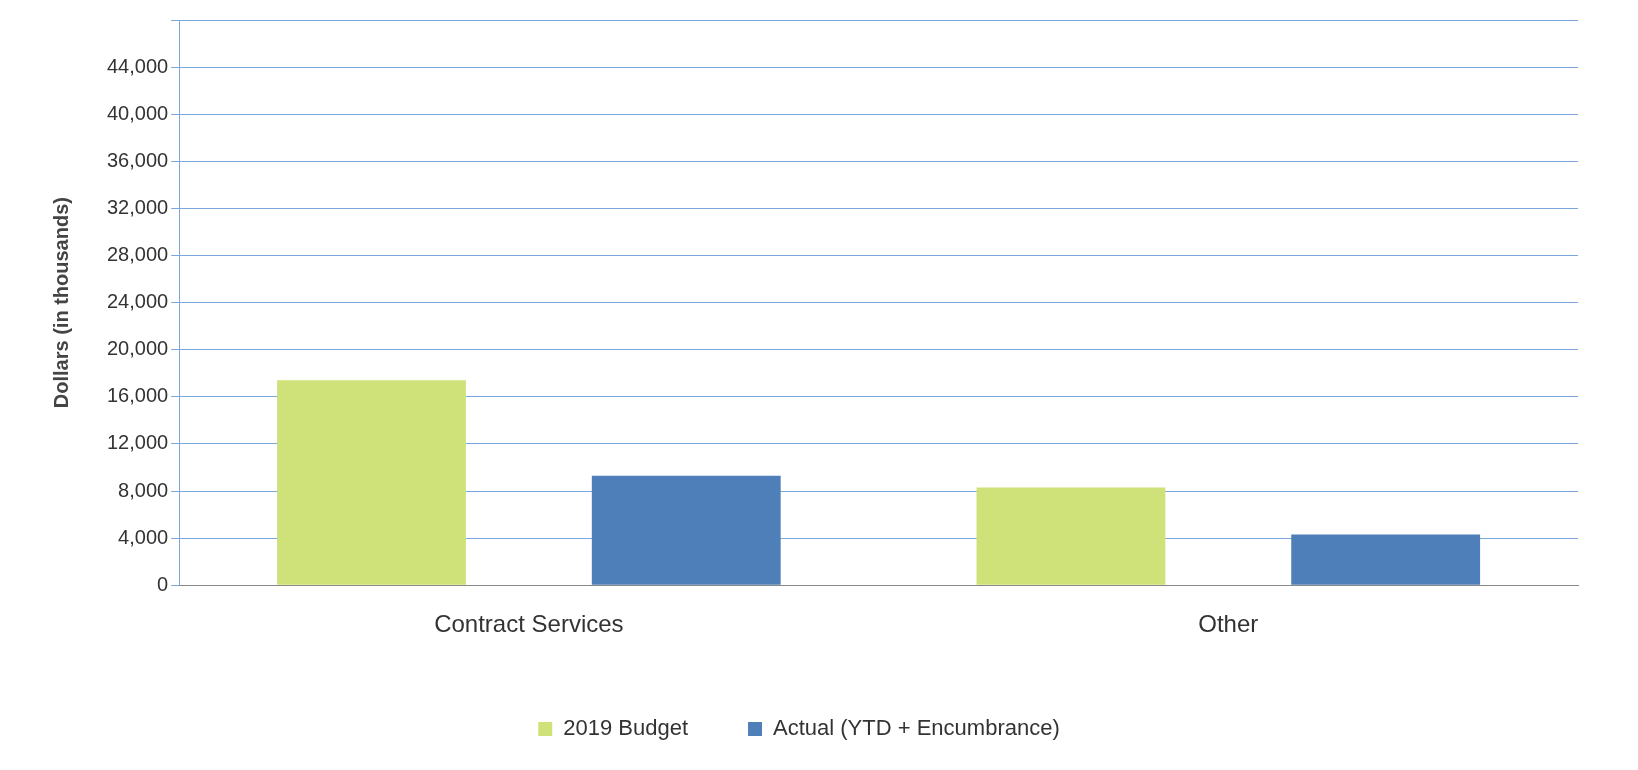  What do you see at coordinates (138, 301) in the screenshot?
I see `y-tick-label: 24,000` at bounding box center [138, 301].